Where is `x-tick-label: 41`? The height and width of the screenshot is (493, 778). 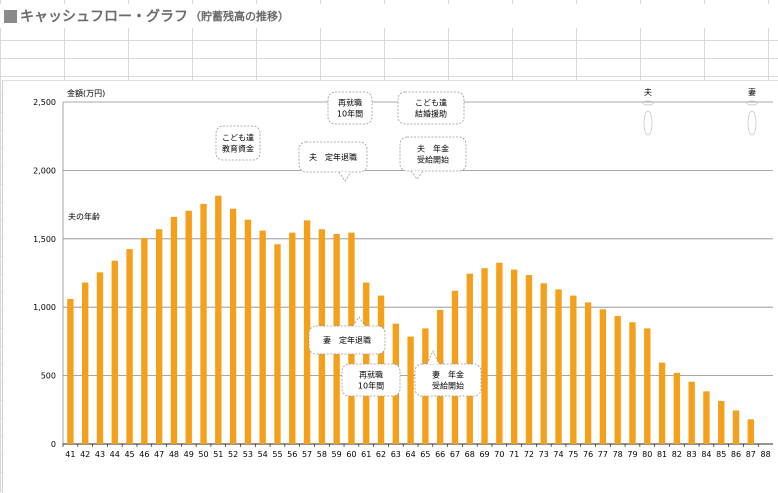 x-tick-label: 41 is located at coordinates (70, 454).